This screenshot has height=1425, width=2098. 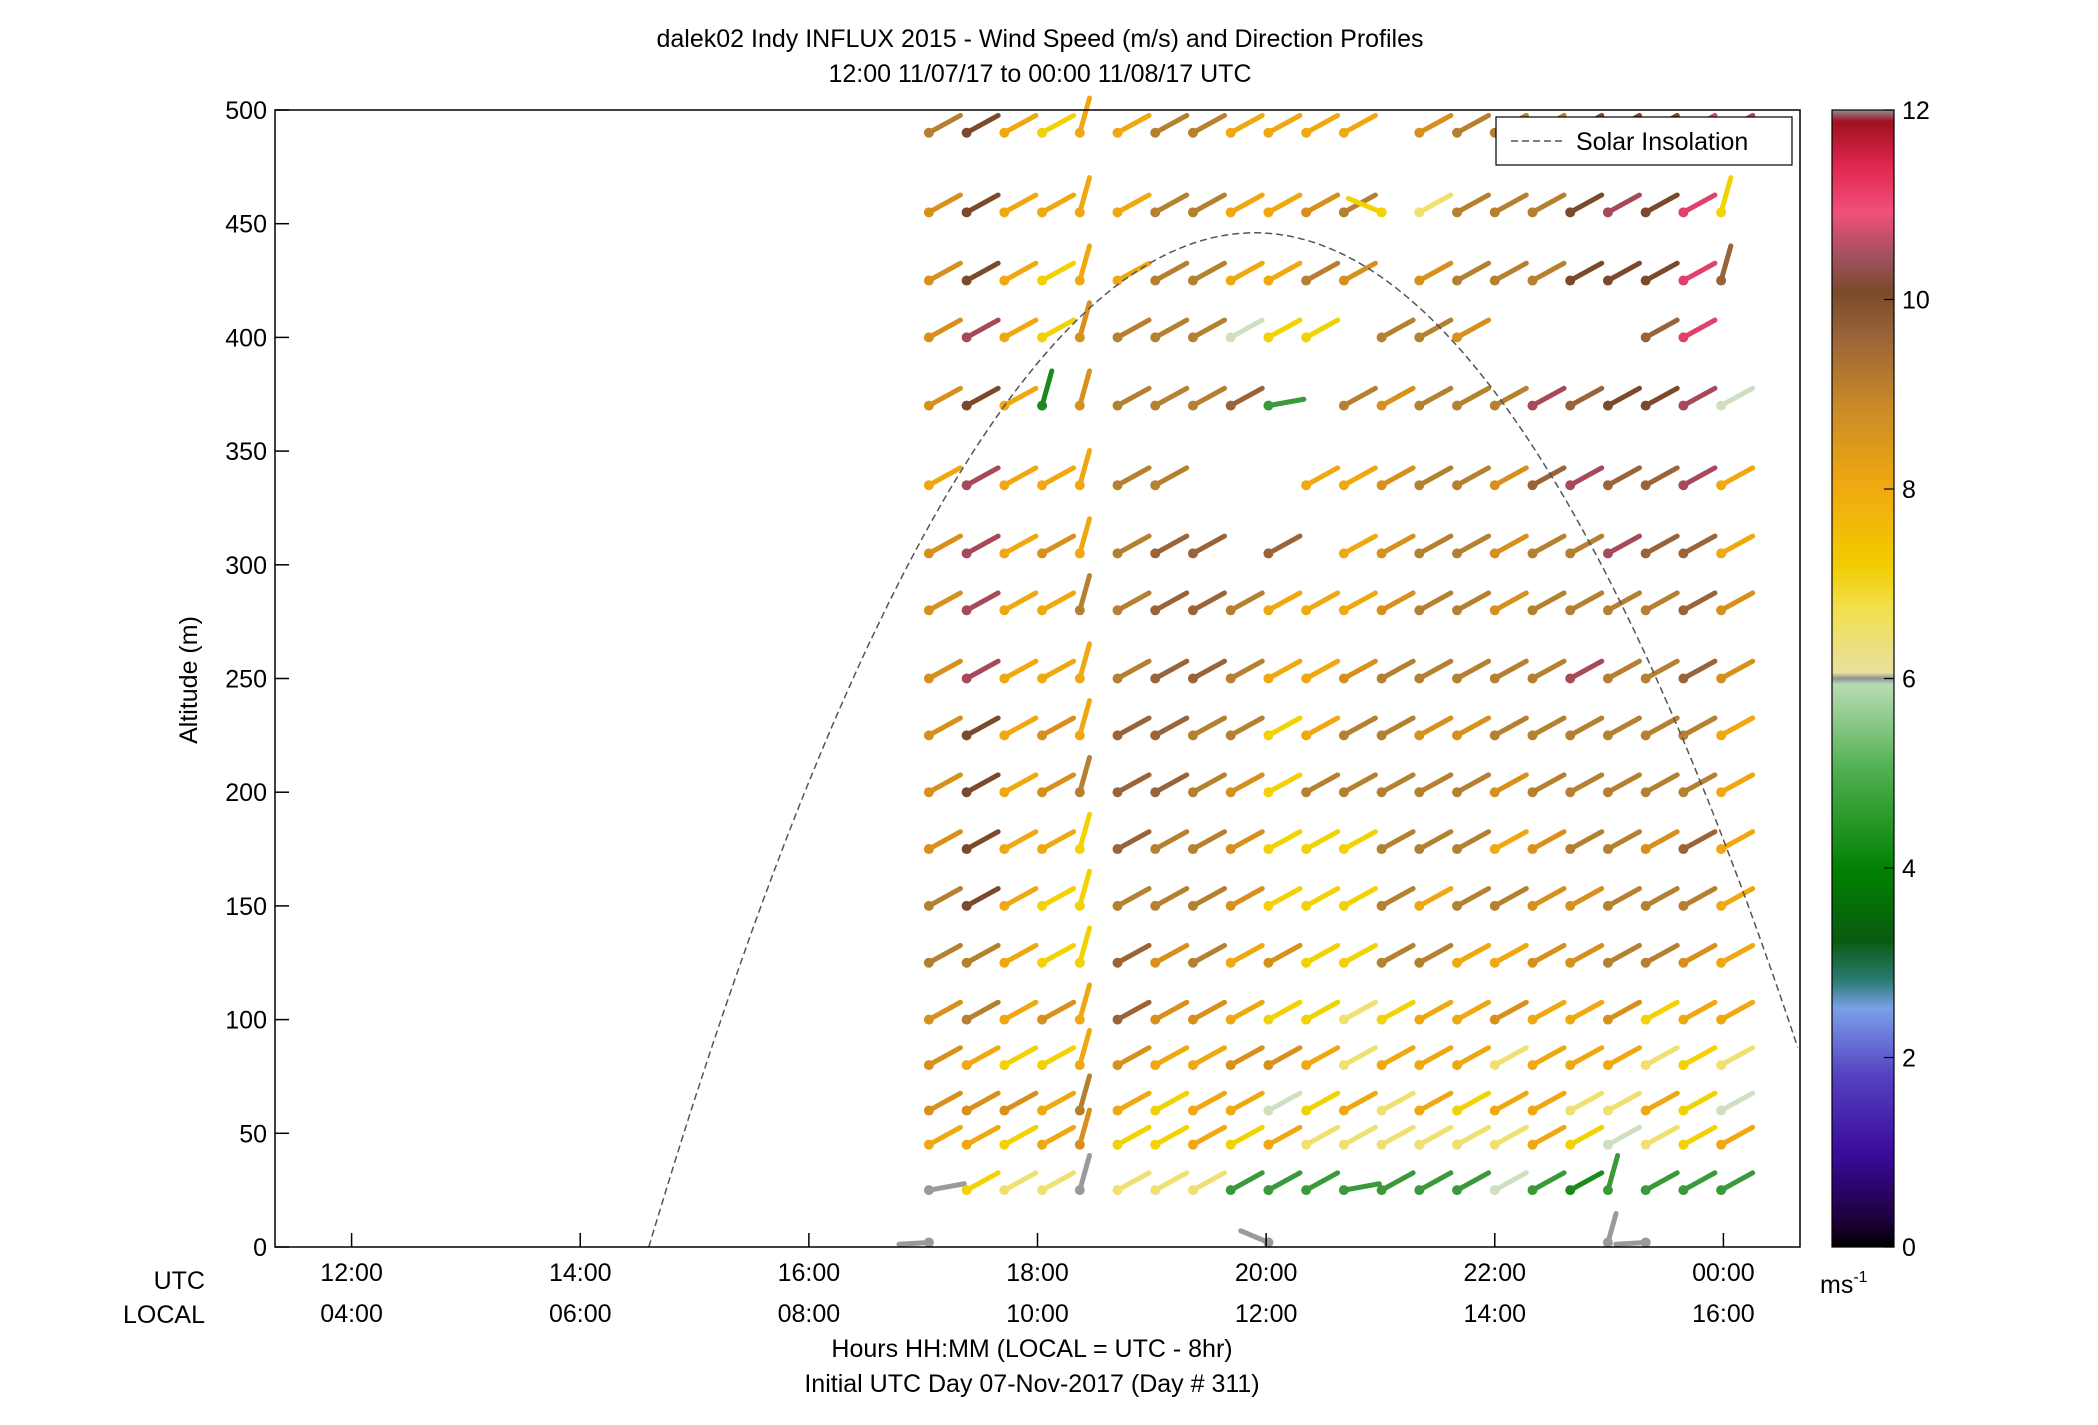 I want to click on colorbar-tick-label: 10, so click(x=1916, y=301).